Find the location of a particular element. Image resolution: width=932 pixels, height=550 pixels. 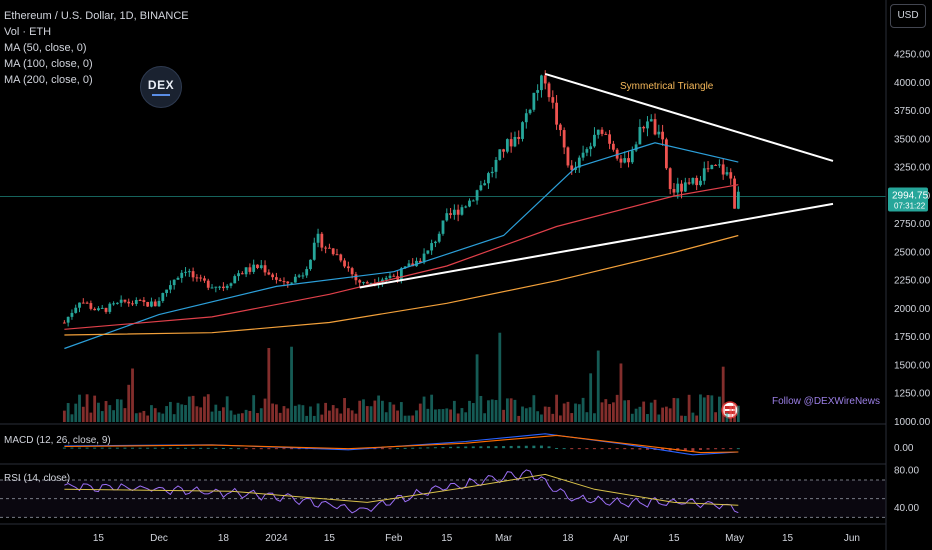

currency-button: USD is located at coordinates (908, 16).